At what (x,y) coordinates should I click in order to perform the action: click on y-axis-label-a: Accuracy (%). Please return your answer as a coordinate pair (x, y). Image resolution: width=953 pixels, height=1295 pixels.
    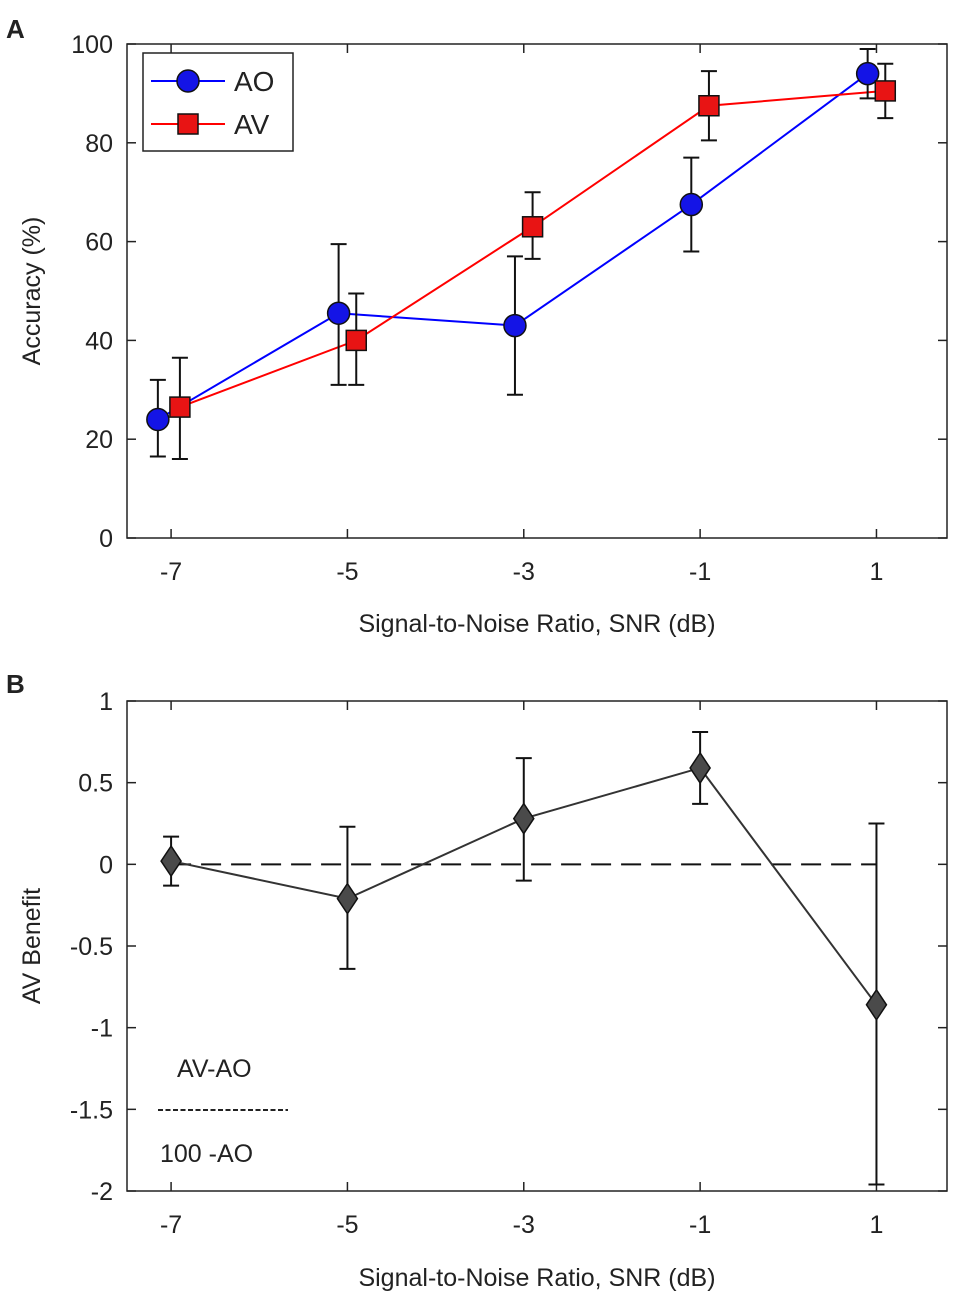
    Looking at the image, I should click on (32, 291).